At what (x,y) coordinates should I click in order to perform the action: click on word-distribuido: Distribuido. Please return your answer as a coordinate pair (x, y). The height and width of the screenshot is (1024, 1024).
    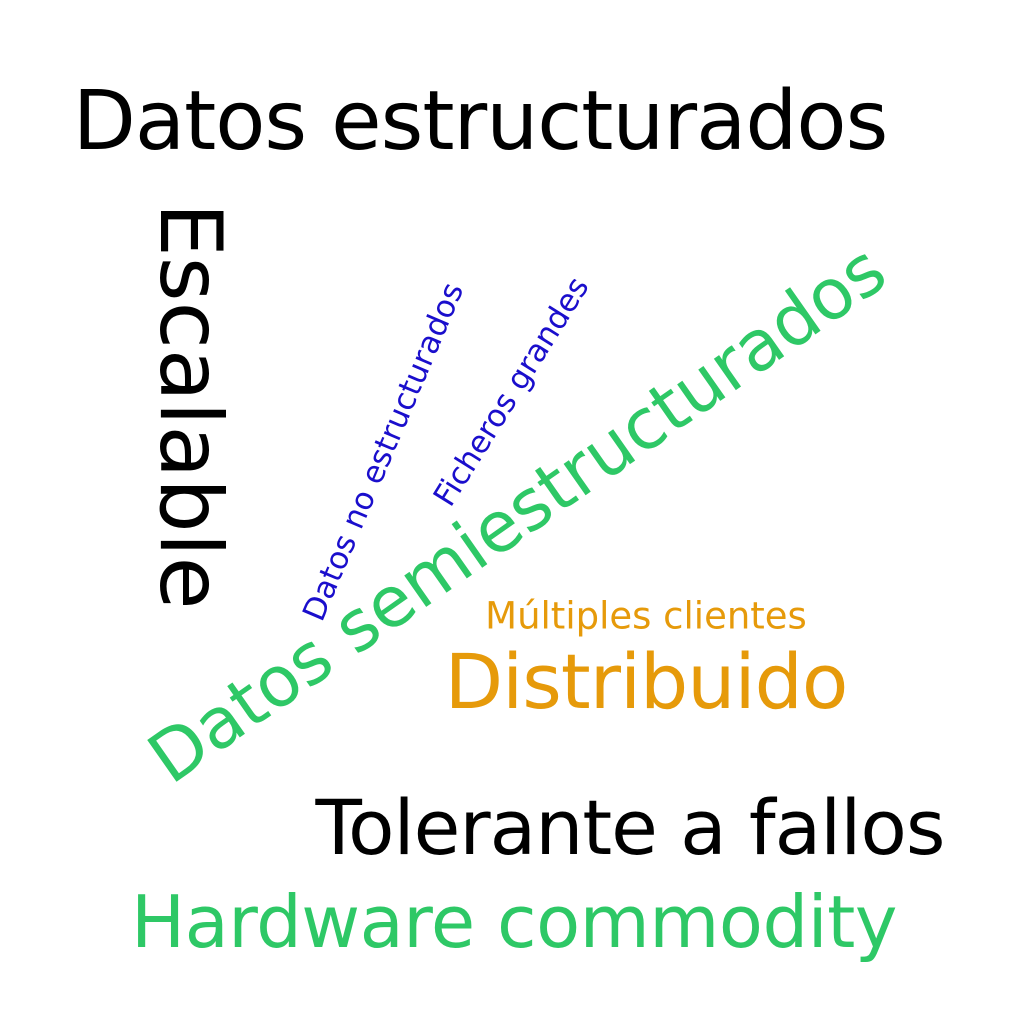
    Looking at the image, I should click on (646, 681).